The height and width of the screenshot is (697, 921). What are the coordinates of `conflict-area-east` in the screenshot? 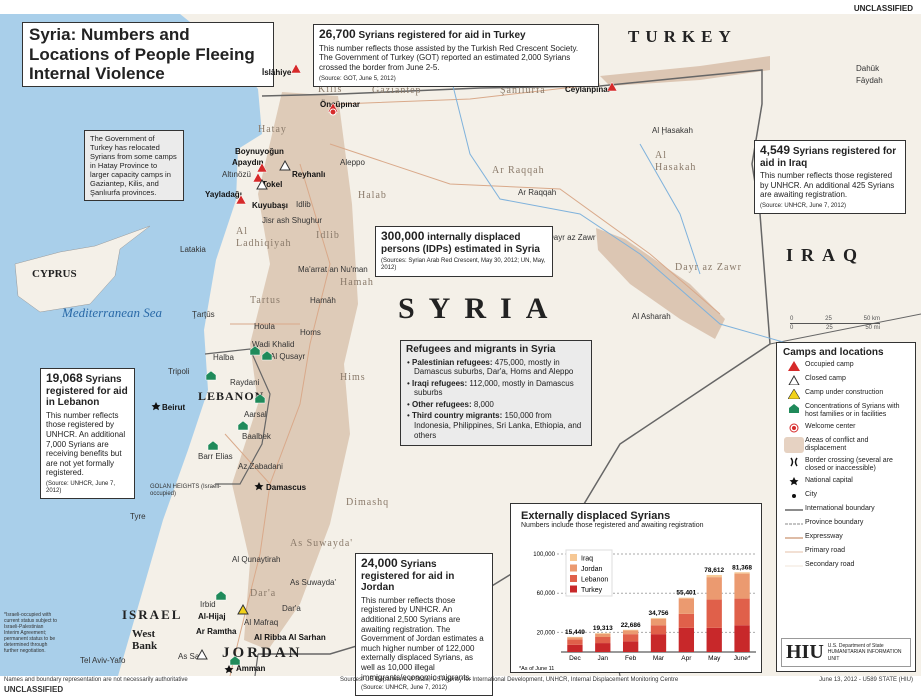 It's located at (660, 283).